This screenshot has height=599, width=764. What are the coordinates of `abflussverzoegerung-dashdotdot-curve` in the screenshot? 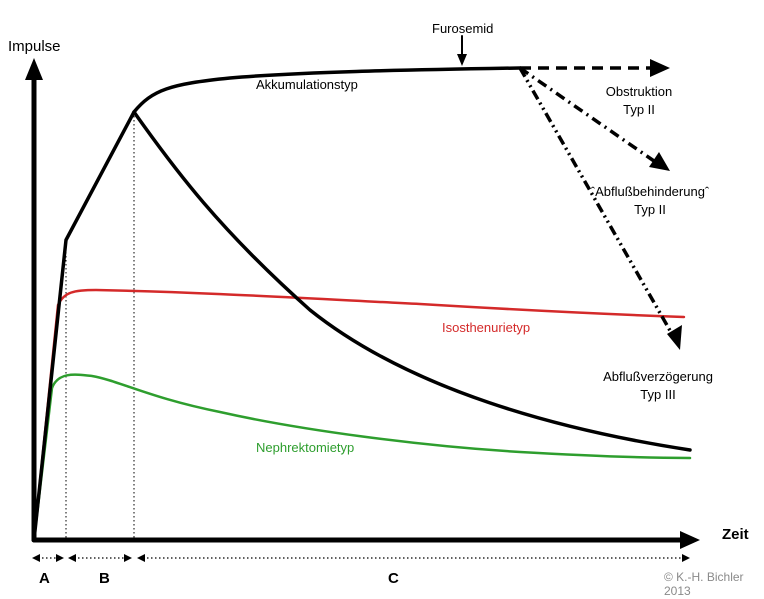 It's located at (596, 201).